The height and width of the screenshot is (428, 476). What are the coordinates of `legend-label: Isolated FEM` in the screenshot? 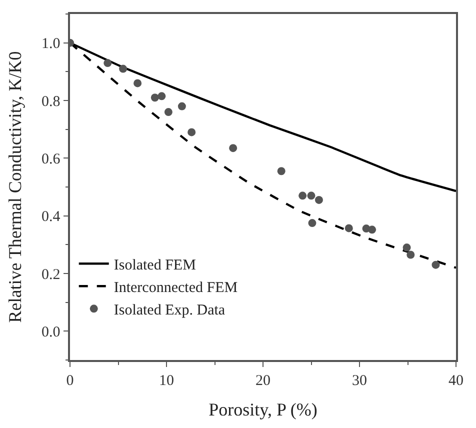 It's located at (155, 266).